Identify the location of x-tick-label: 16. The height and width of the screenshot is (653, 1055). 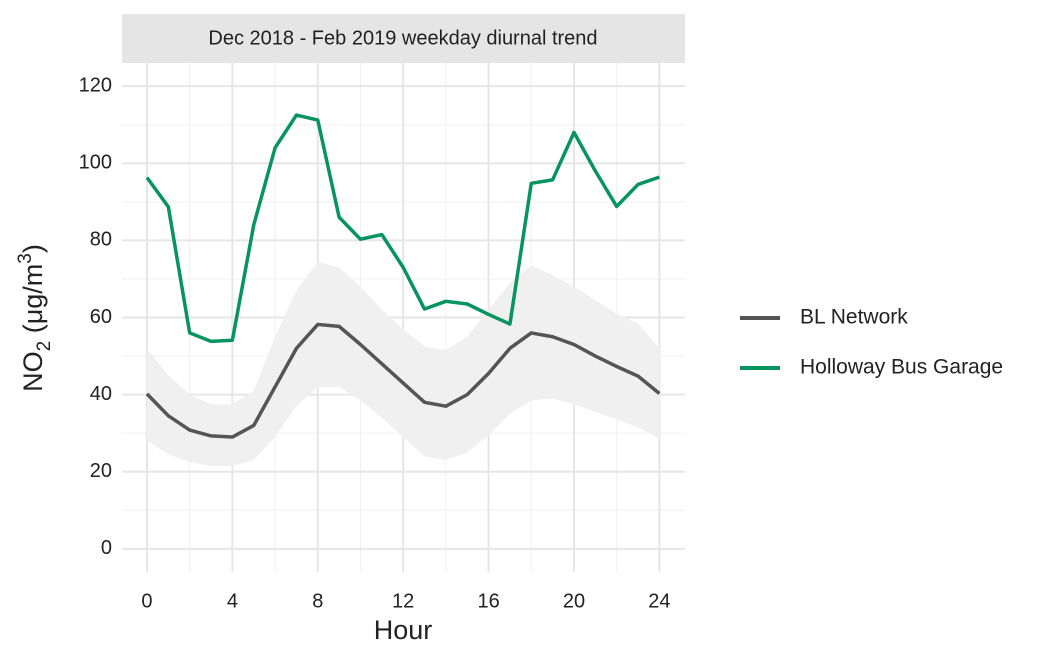
(488, 601).